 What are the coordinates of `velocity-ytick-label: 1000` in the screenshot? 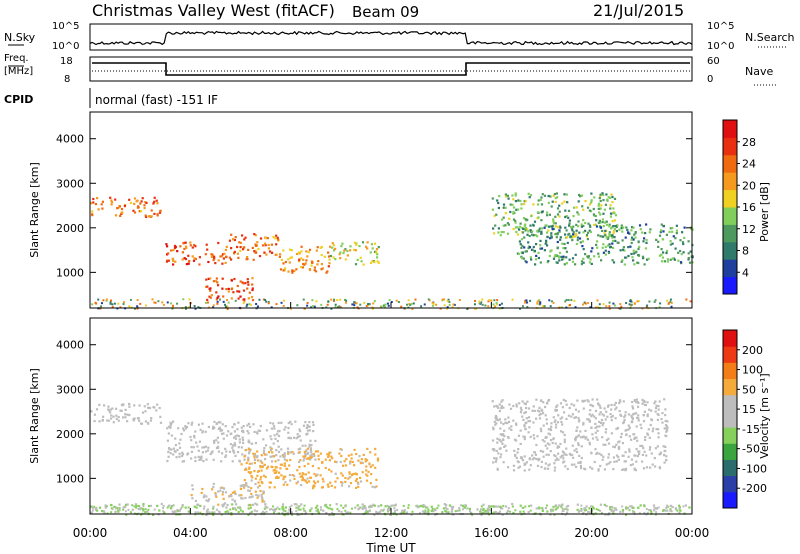 It's located at (70, 478).